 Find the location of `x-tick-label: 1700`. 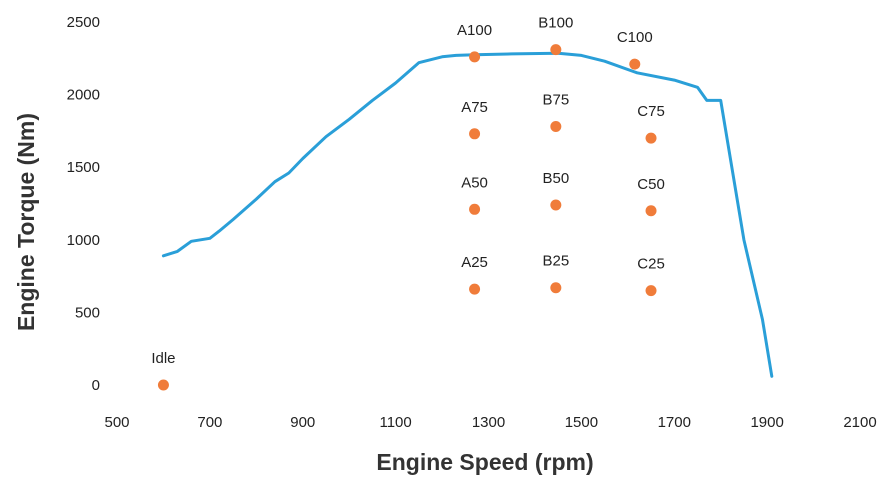

x-tick-label: 1700 is located at coordinates (674, 422).